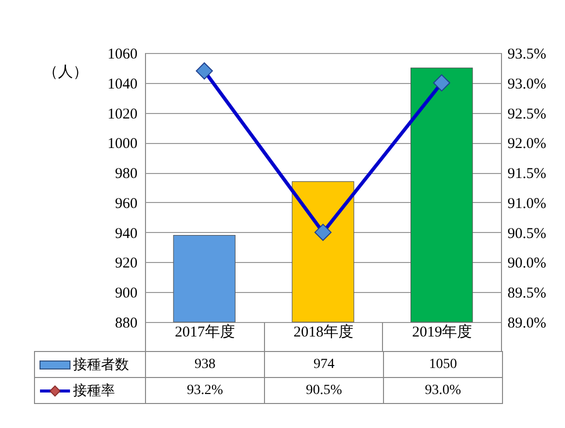 The height and width of the screenshot is (428, 565). What do you see at coordinates (123, 54) in the screenshot?
I see `y-tick-label: 1060` at bounding box center [123, 54].